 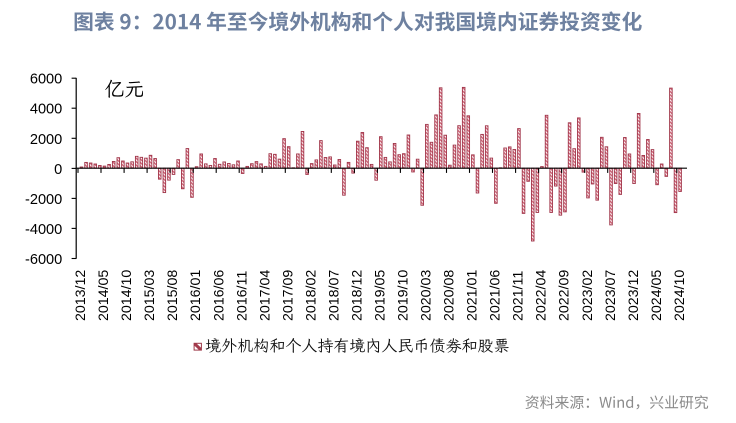 I want to click on svg-text: 2018/12, so click(x=358, y=295).